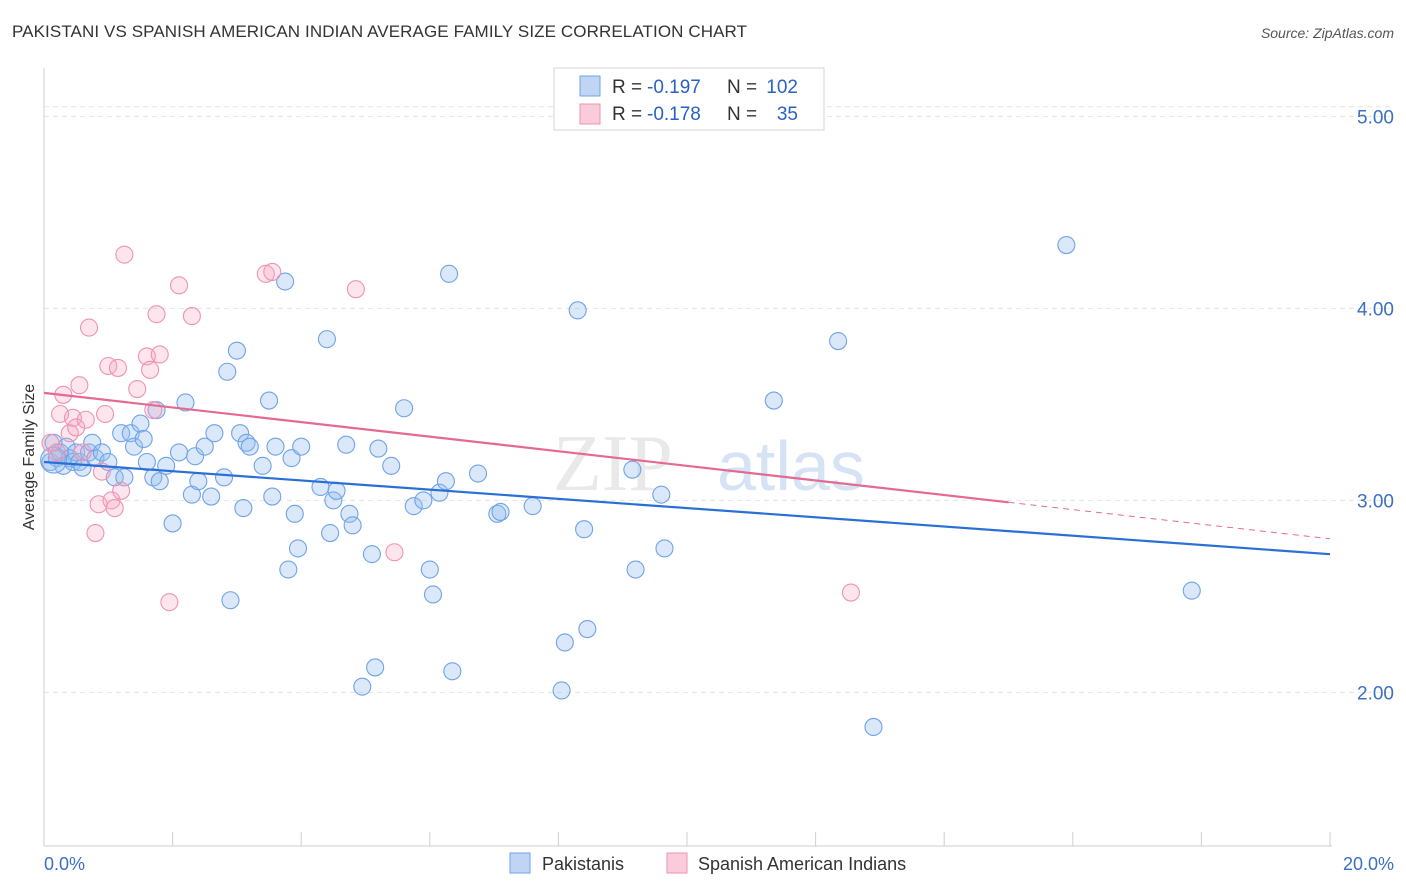  What do you see at coordinates (583, 864) in the screenshot?
I see `bottom-legend-label-pakistanis: Pakistanis` at bounding box center [583, 864].